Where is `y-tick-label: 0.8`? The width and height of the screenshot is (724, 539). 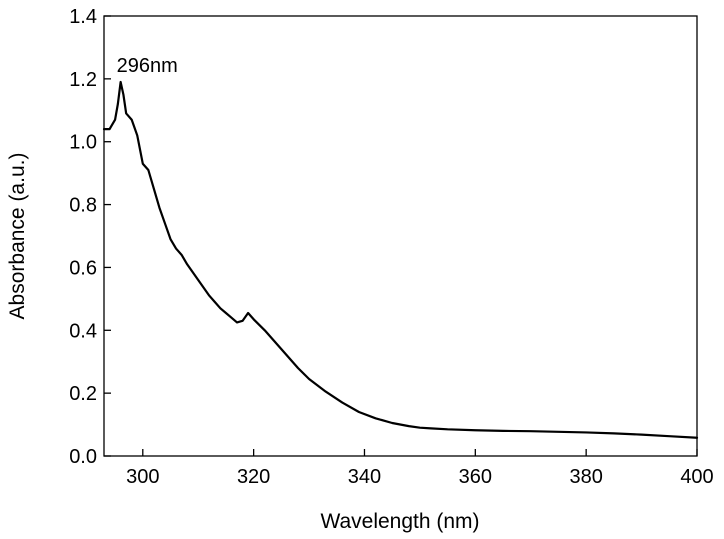
y-tick-label: 0.8 is located at coordinates (83, 206).